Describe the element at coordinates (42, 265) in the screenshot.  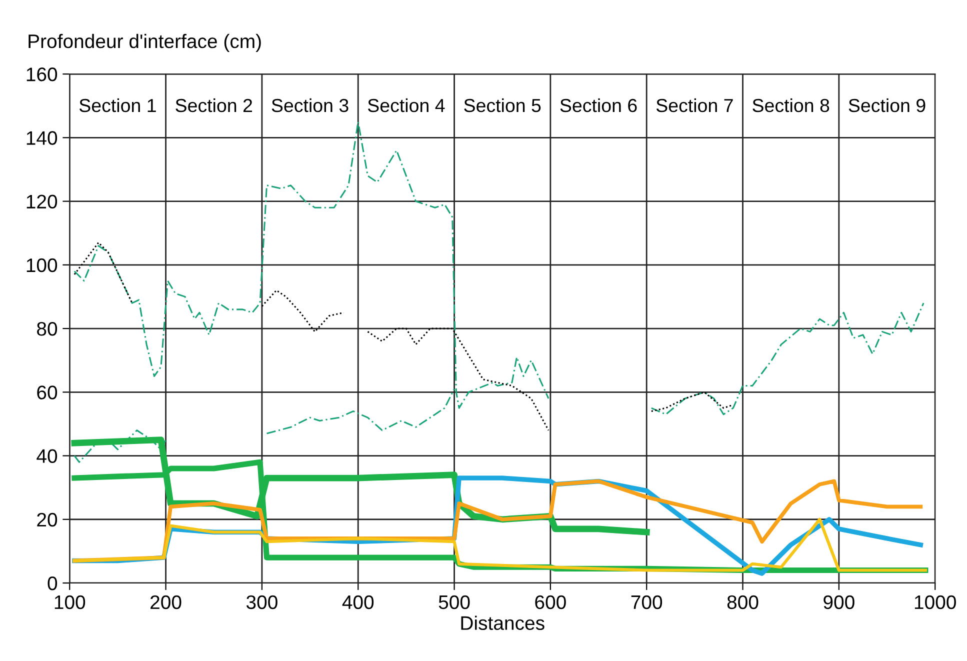
I see `y-tick-label: 100` at that location.